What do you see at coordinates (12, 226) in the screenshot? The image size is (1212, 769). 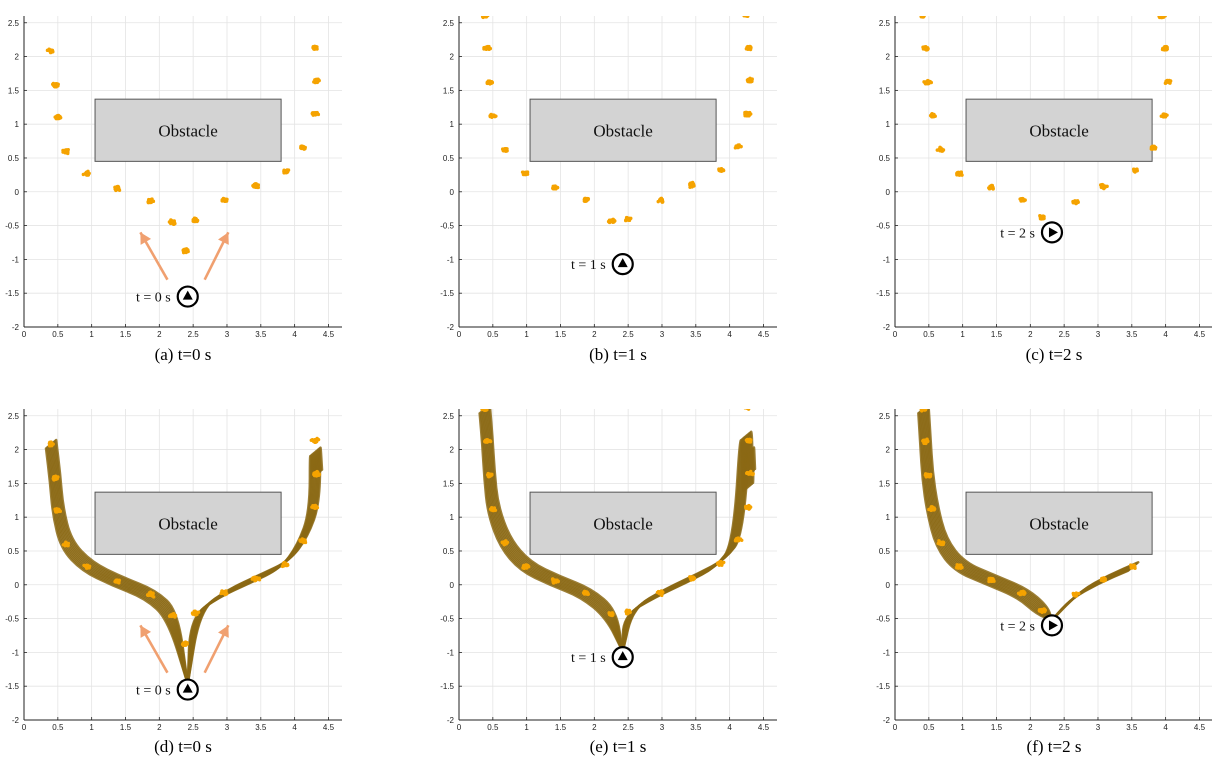 I see `y-tick-label: -0.5` at bounding box center [12, 226].